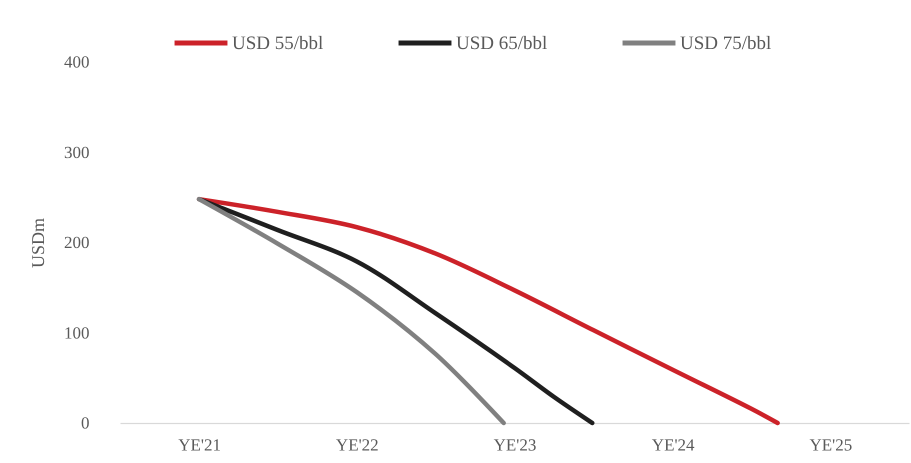 The image size is (911, 463). I want to click on legend-label: USD 55/bbl, so click(278, 43).